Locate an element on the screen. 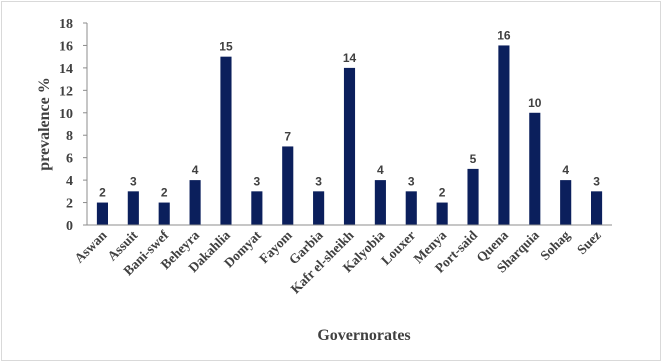 Image resolution: width=663 pixels, height=363 pixels. y-tick-label: 8 is located at coordinates (69, 136).